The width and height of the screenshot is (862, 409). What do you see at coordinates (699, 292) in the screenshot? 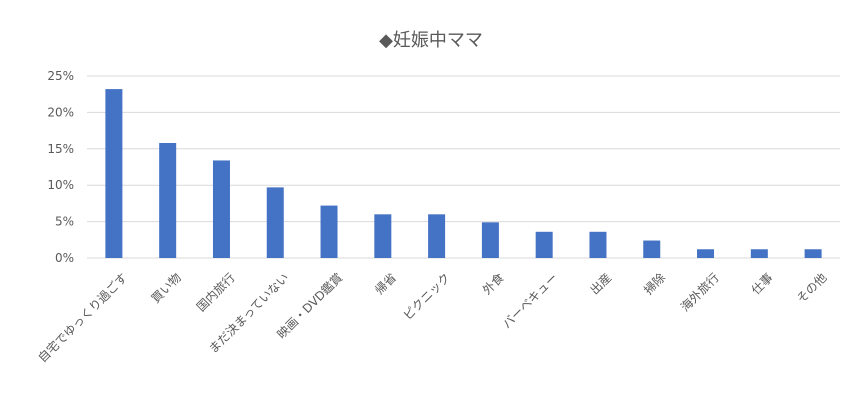
I see `x-category-label: 海外旅行` at bounding box center [699, 292].